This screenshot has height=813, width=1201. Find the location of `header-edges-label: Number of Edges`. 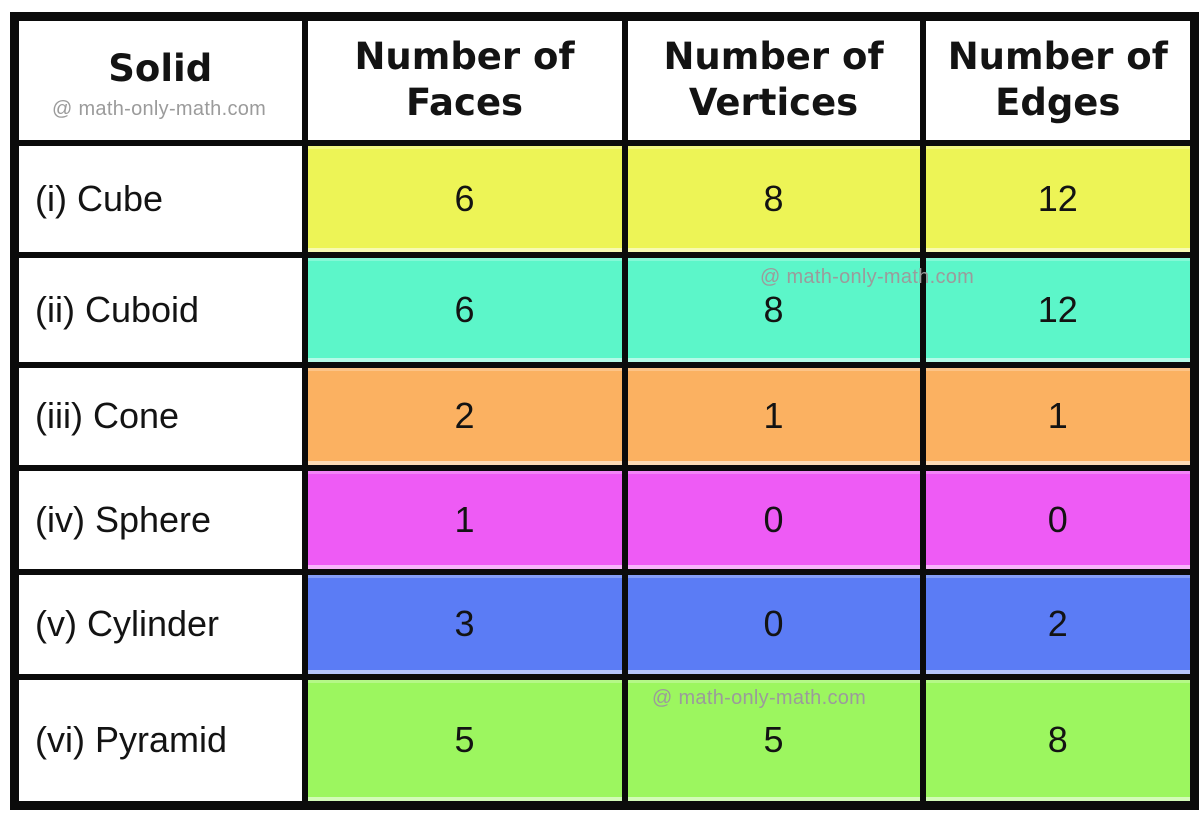

header-edges-label: Number of Edges is located at coordinates (1057, 80).